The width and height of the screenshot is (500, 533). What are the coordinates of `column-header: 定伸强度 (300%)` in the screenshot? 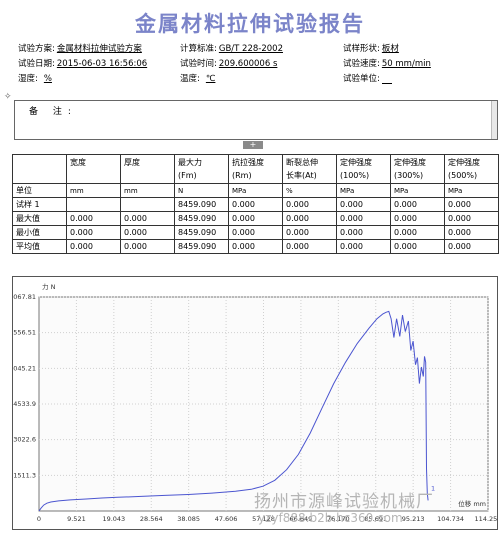 It's located at (417, 169).